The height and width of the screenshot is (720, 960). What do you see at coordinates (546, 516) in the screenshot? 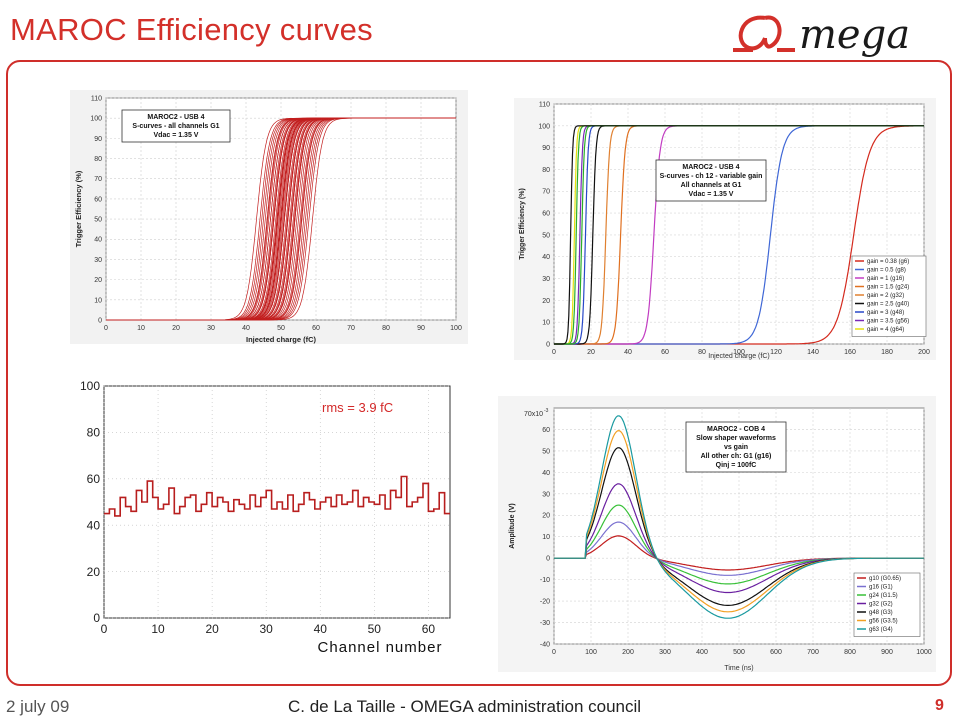
I see `y-tick-label: 20` at bounding box center [546, 516].